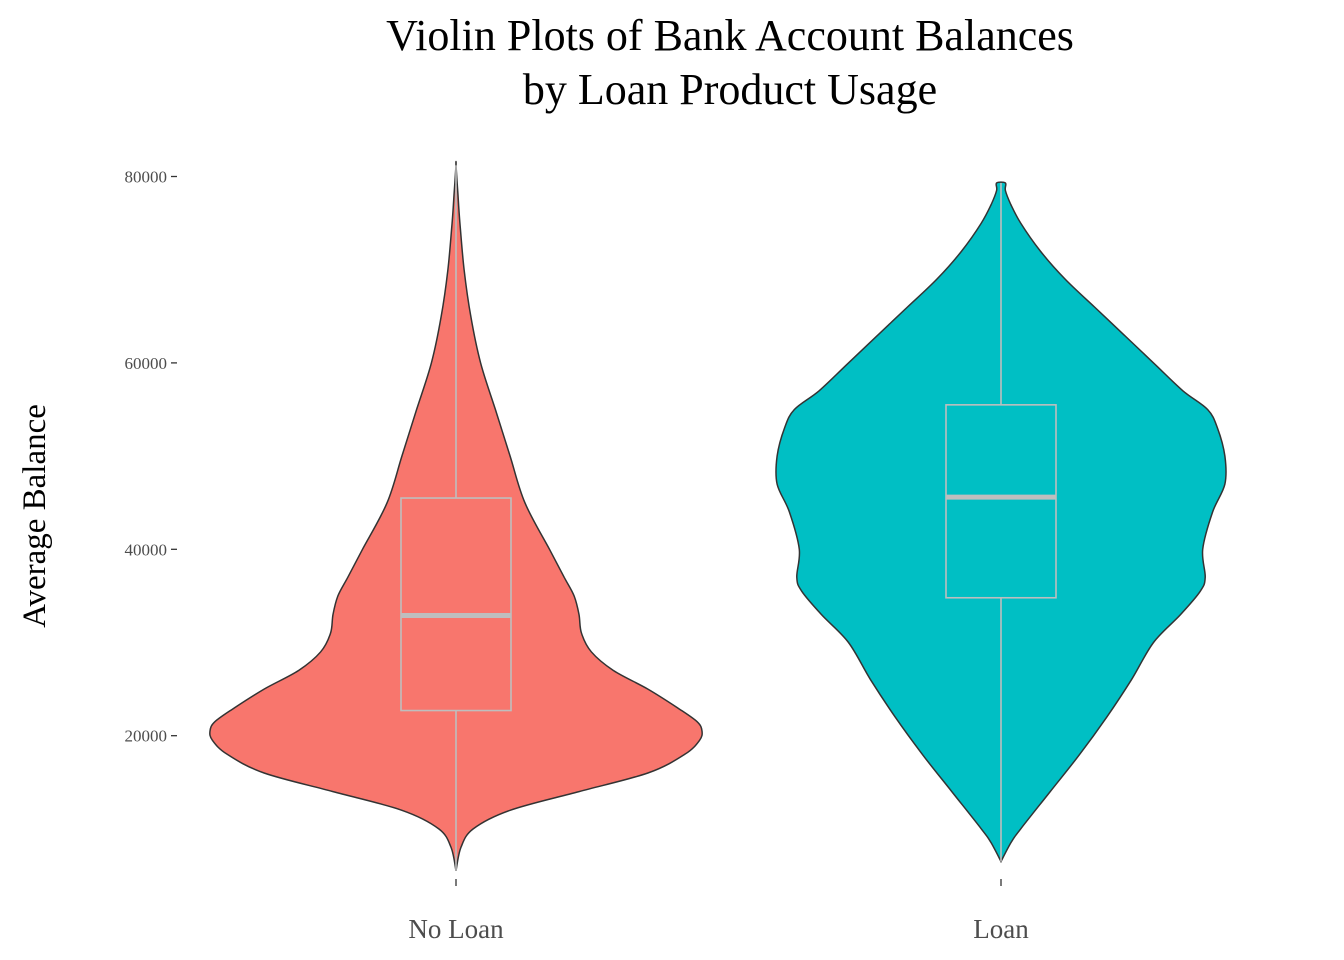 This screenshot has width=1344, height=960. I want to click on chart-title-line-1: Violin Plots of Bank Account Balances, so click(730, 35).